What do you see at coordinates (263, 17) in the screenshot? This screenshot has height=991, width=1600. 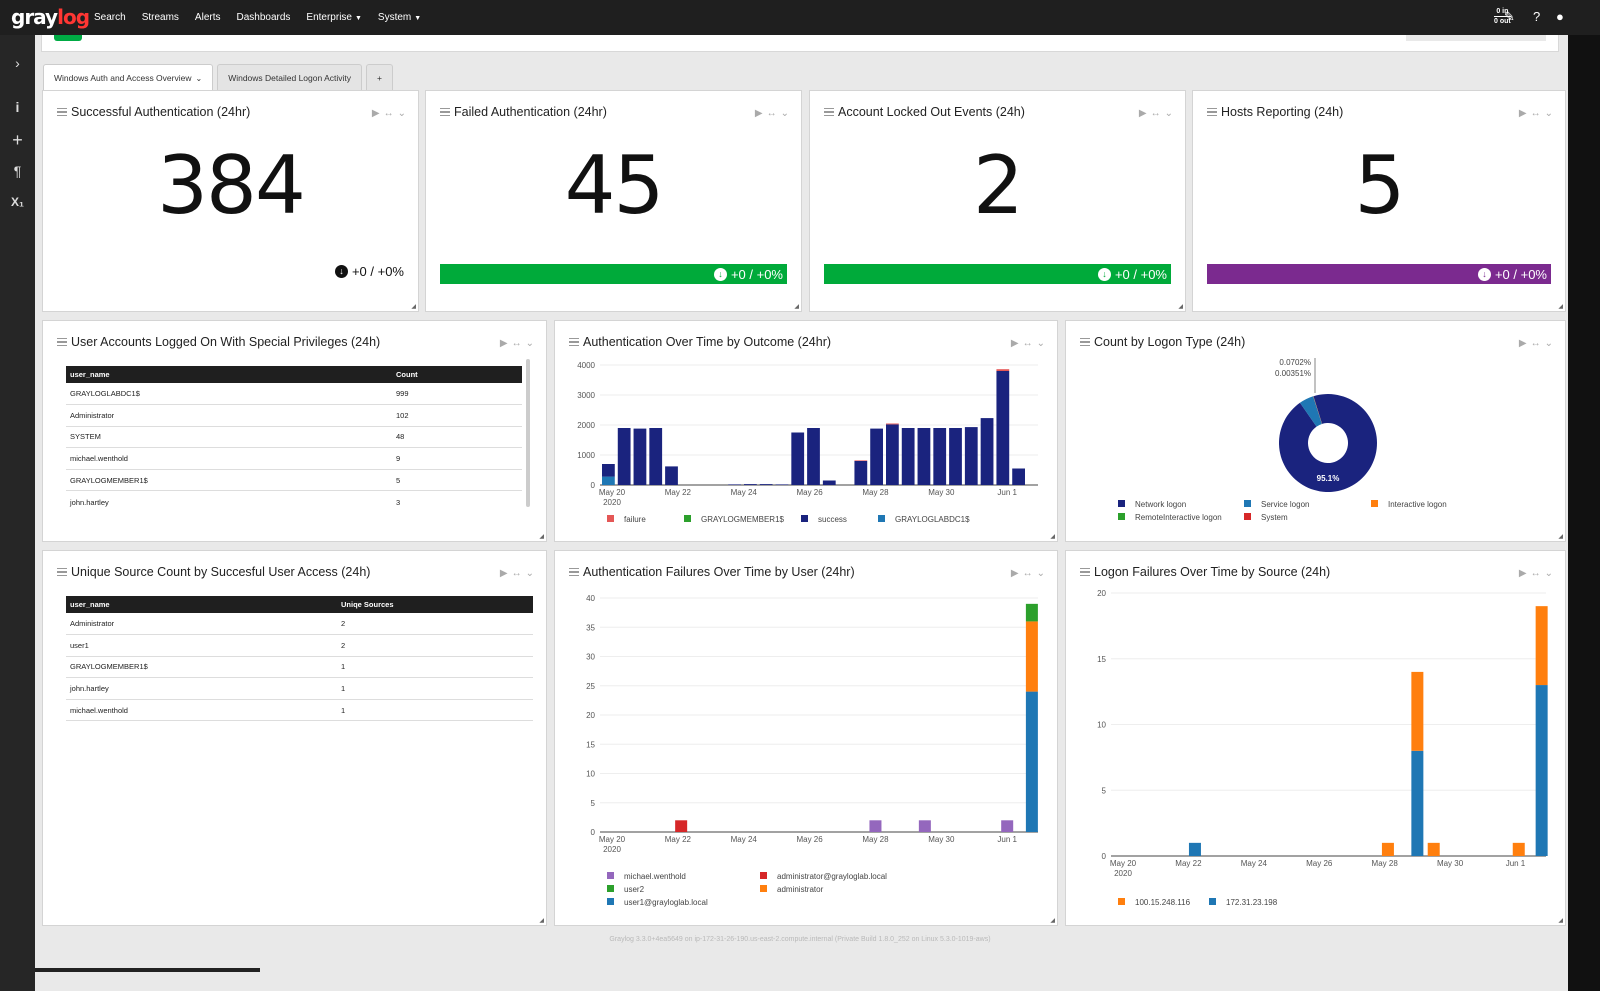 I see `nav-dashboards: Dashboards` at bounding box center [263, 17].